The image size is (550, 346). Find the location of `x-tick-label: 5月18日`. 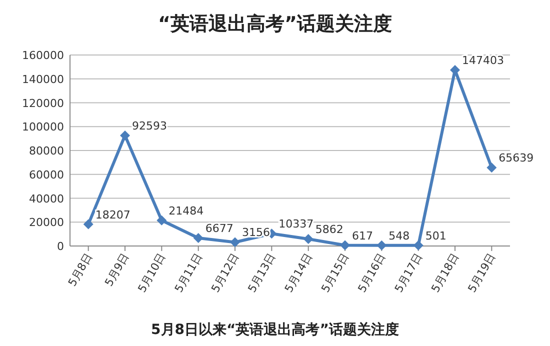

x-tick-label: 5月18日 is located at coordinates (445, 273).